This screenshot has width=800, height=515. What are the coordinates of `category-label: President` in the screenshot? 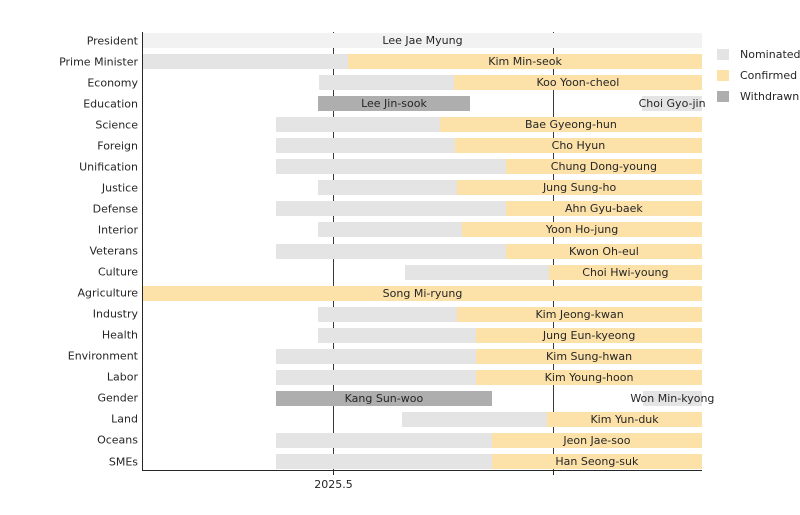 It's located at (112, 40).